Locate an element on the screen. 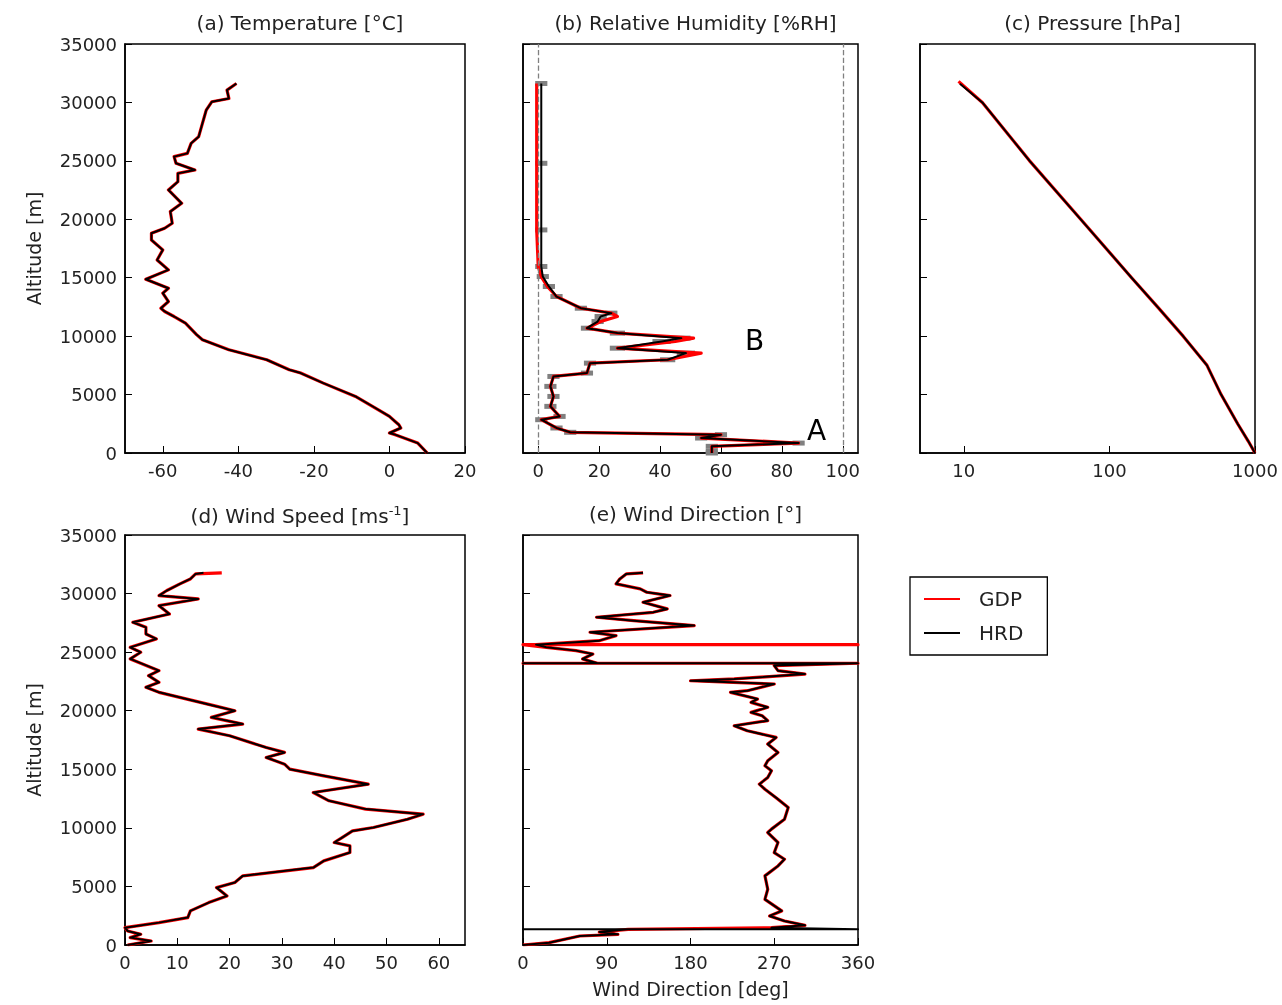  x-tick-label: 80 is located at coordinates (782, 470).